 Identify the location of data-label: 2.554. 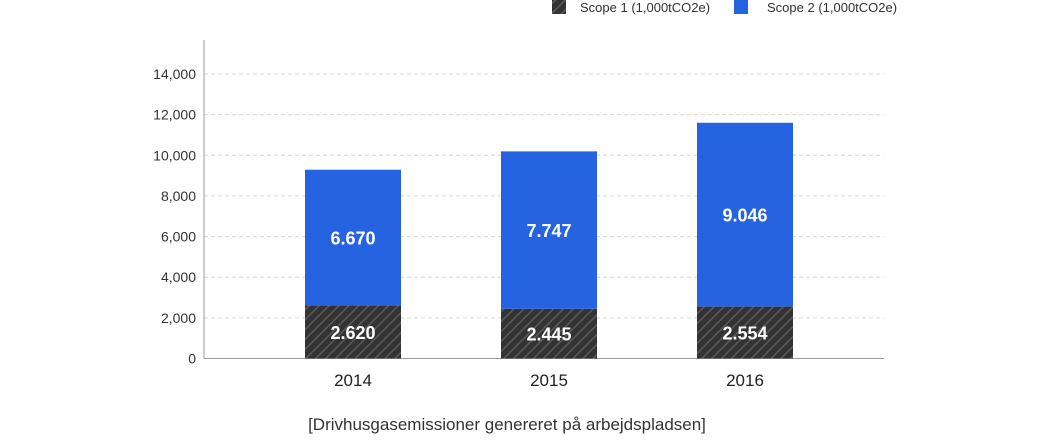
(744, 334).